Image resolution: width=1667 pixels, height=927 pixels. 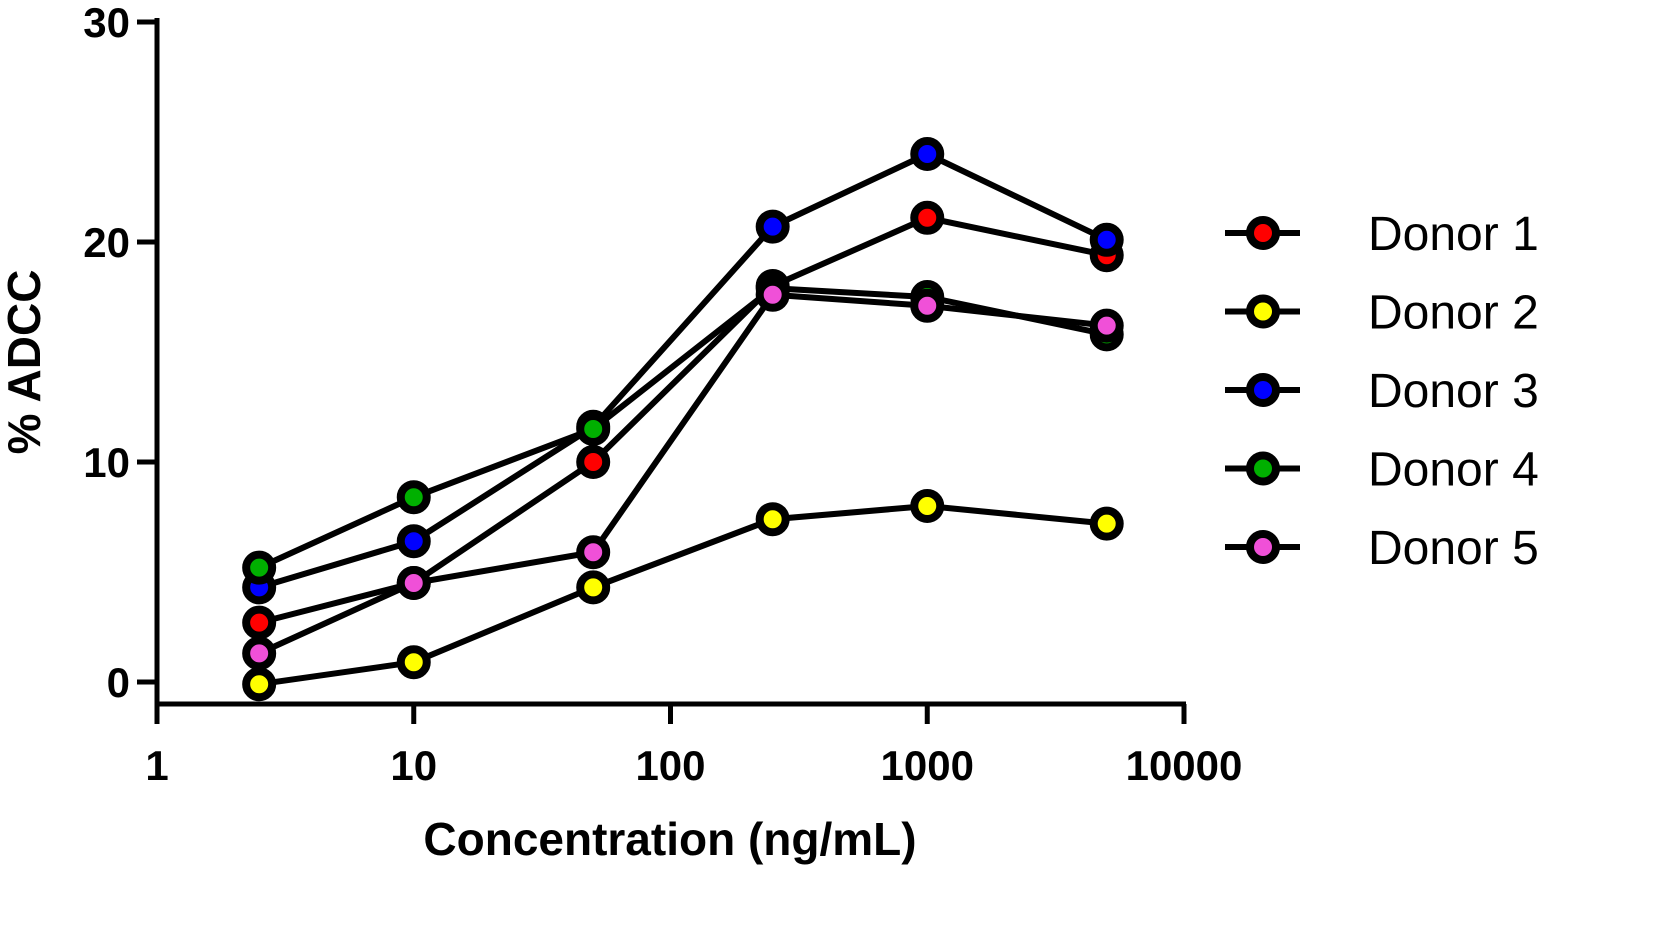 I want to click on y-axis-label: % ADCC, so click(x=25, y=362).